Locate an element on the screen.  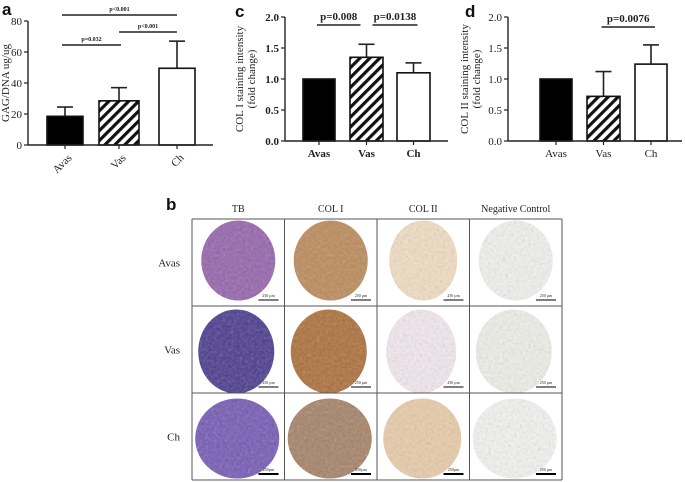
y-tick-label: 60 is located at coordinates (17, 53).